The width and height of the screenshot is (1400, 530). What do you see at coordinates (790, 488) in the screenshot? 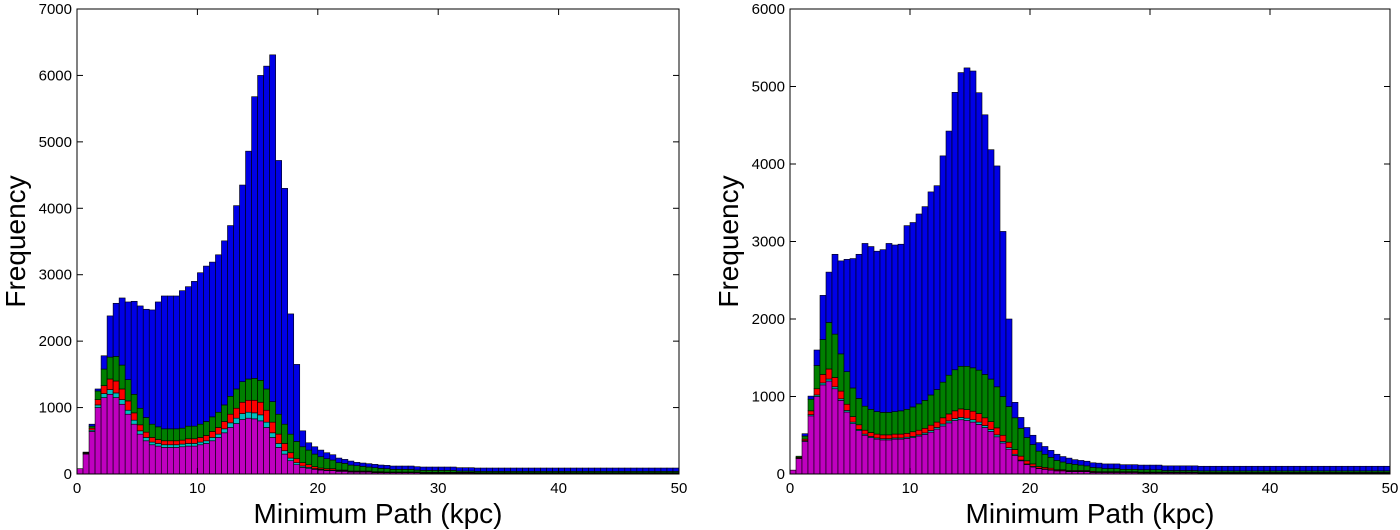
I see `x-tick-label: 0` at bounding box center [790, 488].